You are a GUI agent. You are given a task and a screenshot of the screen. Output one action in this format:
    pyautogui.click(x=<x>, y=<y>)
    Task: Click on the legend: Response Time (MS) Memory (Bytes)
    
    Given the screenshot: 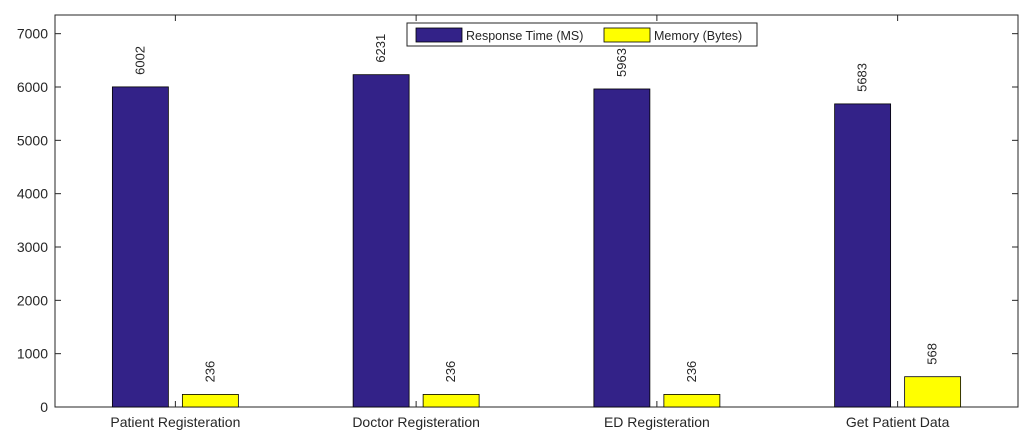 What is the action you would take?
    pyautogui.click(x=582, y=34)
    